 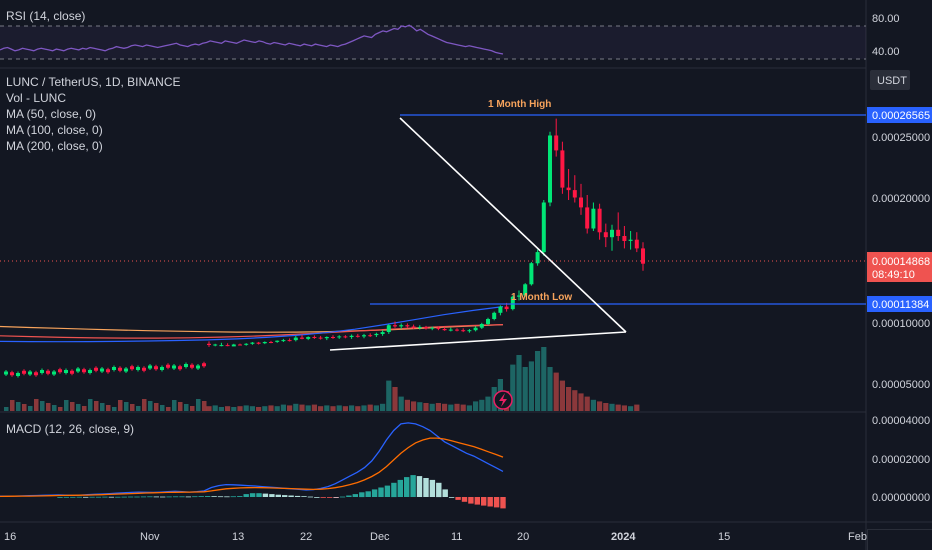 I want to click on volume-bars, so click(x=322, y=379).